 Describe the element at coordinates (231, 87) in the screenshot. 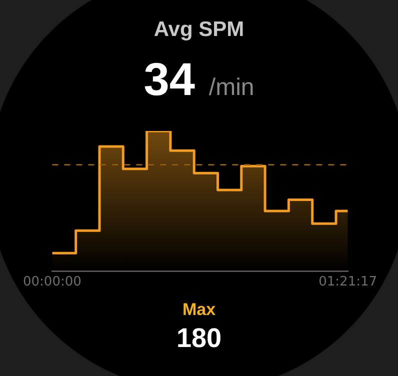

I see `text: /min` at that location.